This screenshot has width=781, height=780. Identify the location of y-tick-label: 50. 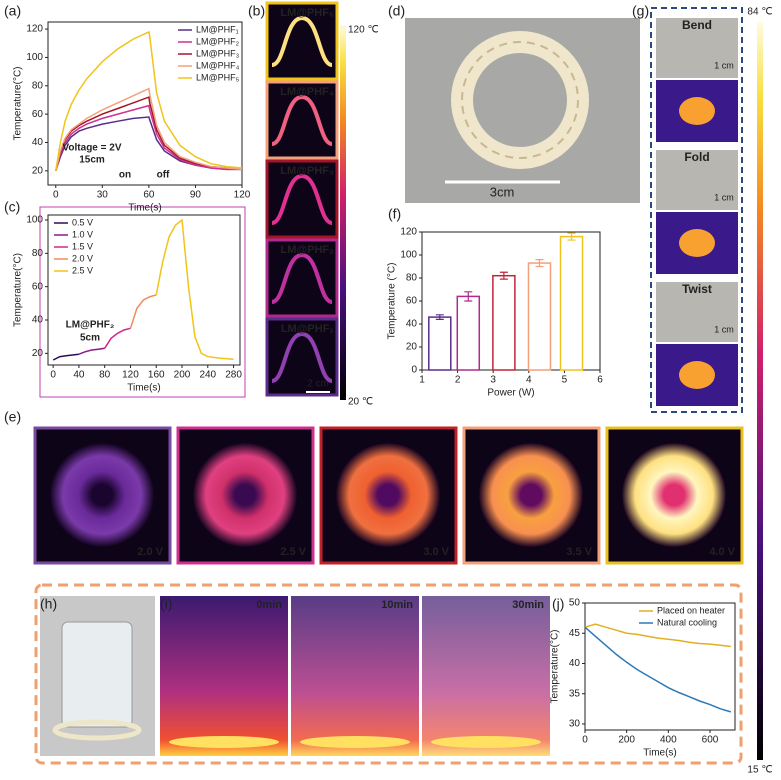
(575, 603).